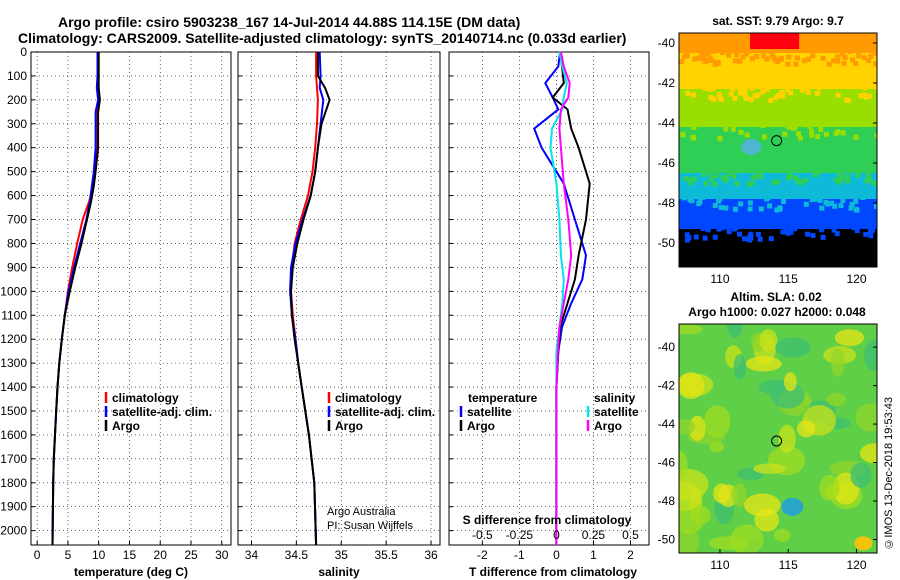 The image size is (900, 580). Describe the element at coordinates (547, 520) in the screenshot. I see `secondary-axis-label: S difference from climatology` at that location.